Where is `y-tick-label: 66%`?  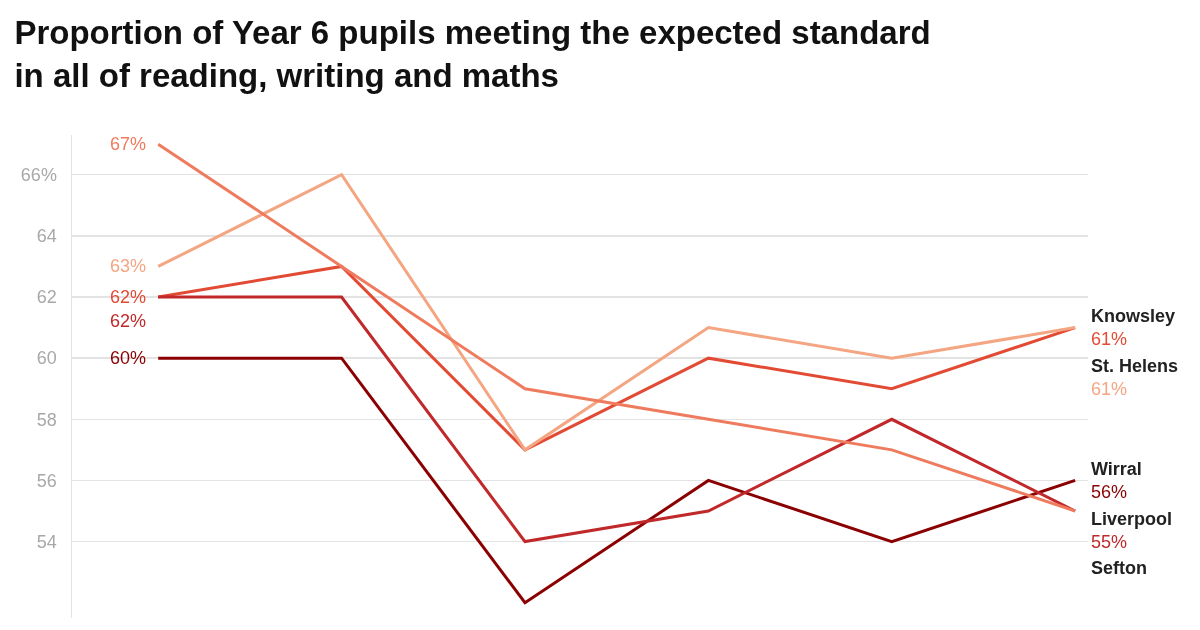
y-tick-label: 66% is located at coordinates (38, 175).